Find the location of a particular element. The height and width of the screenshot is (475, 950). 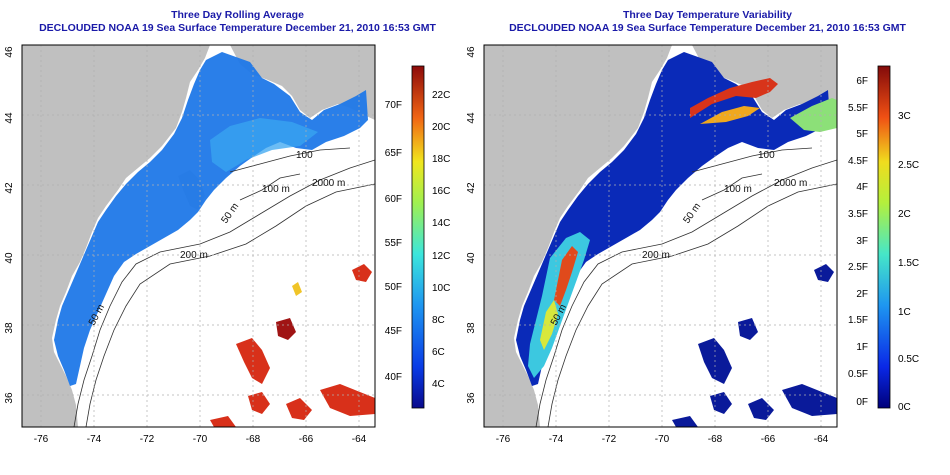

right-f-label-10: 1F is located at coordinates (862, 347).